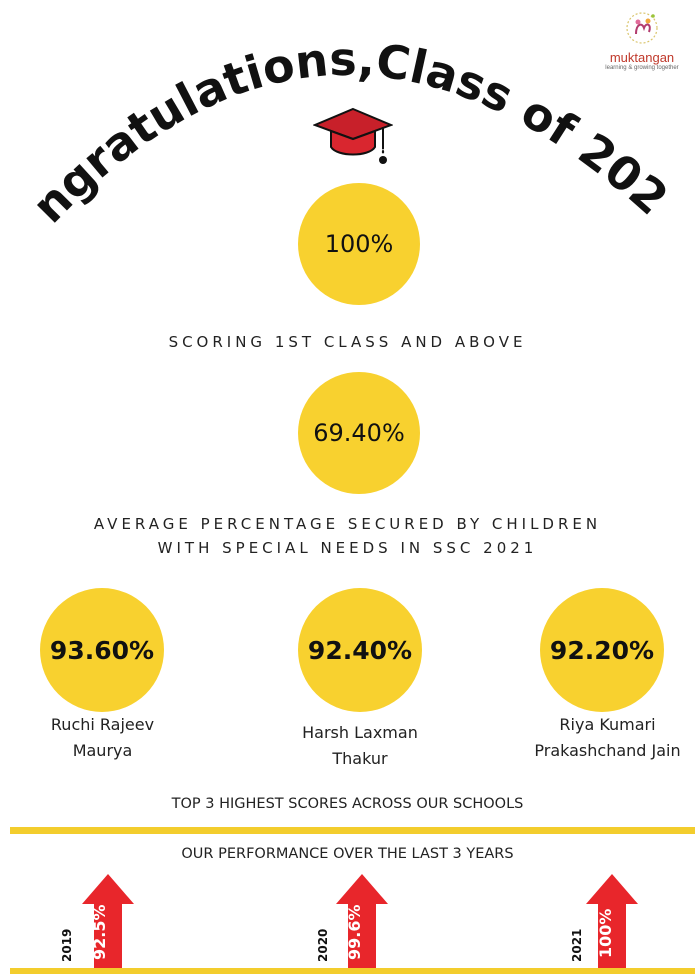 Image resolution: width=695 pixels, height=974 pixels. What do you see at coordinates (607, 738) in the screenshot?
I see `topper-name-3: Riya Kumari Prakashchand Jain` at bounding box center [607, 738].